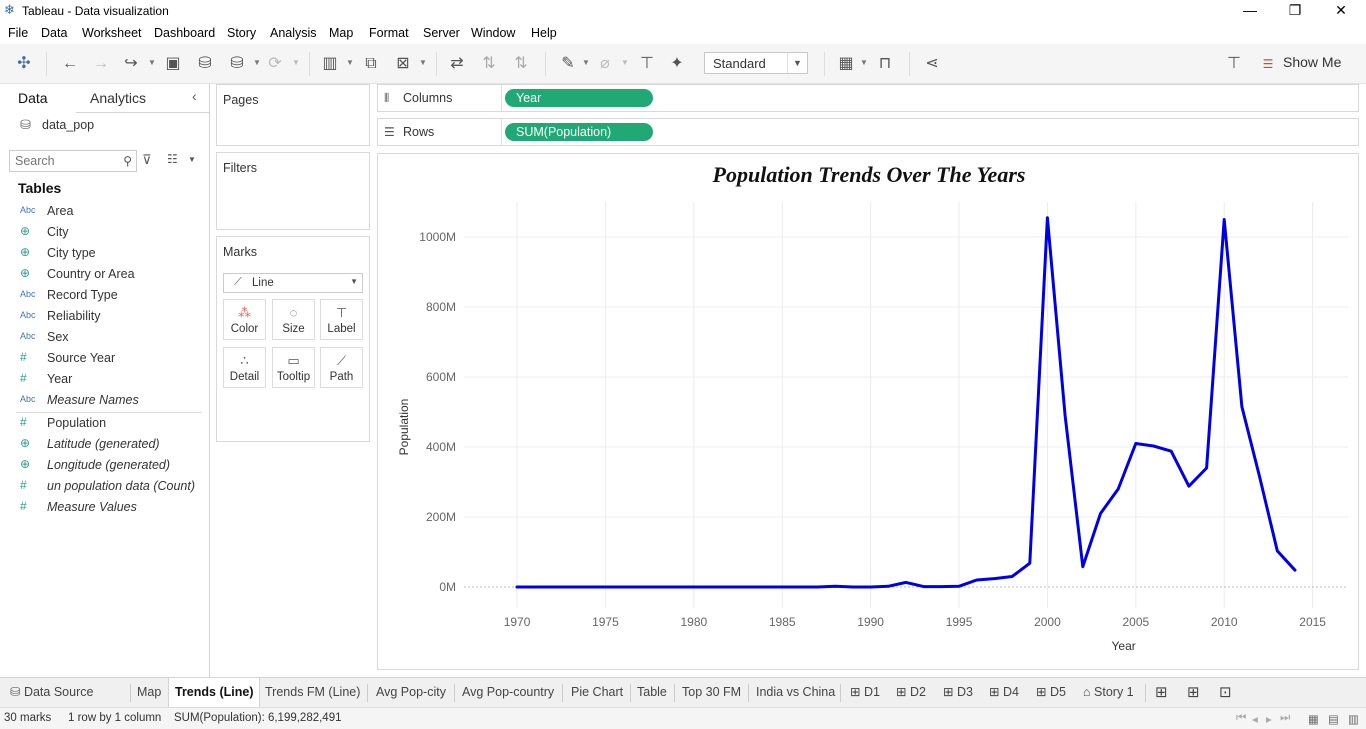 This screenshot has height=729, width=1366. Describe the element at coordinates (1285, 718) in the screenshot. I see `last-sheet-icon: ⏭` at that location.